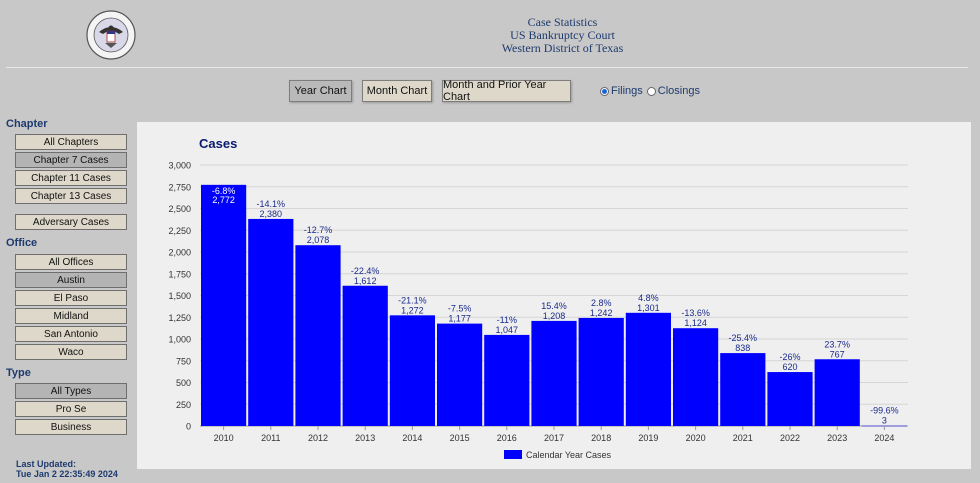  What do you see at coordinates (513, 454) in the screenshot?
I see `legend-swatch` at bounding box center [513, 454].